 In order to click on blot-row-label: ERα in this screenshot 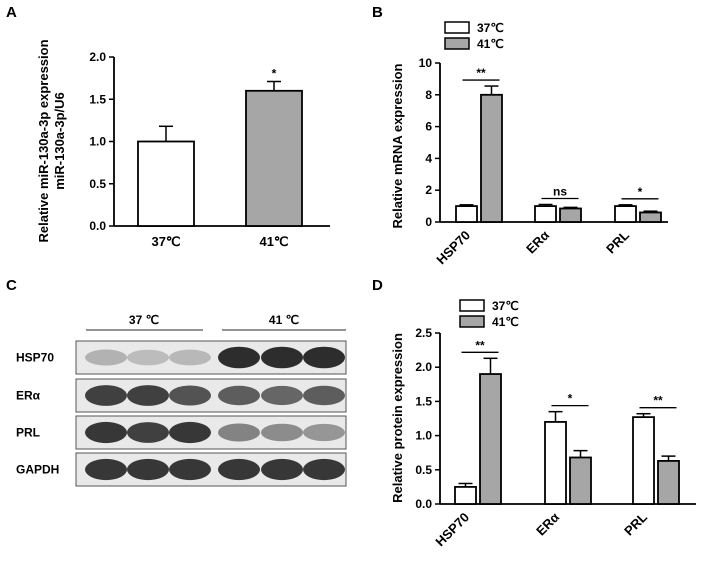, I will do `click(28, 396)`.